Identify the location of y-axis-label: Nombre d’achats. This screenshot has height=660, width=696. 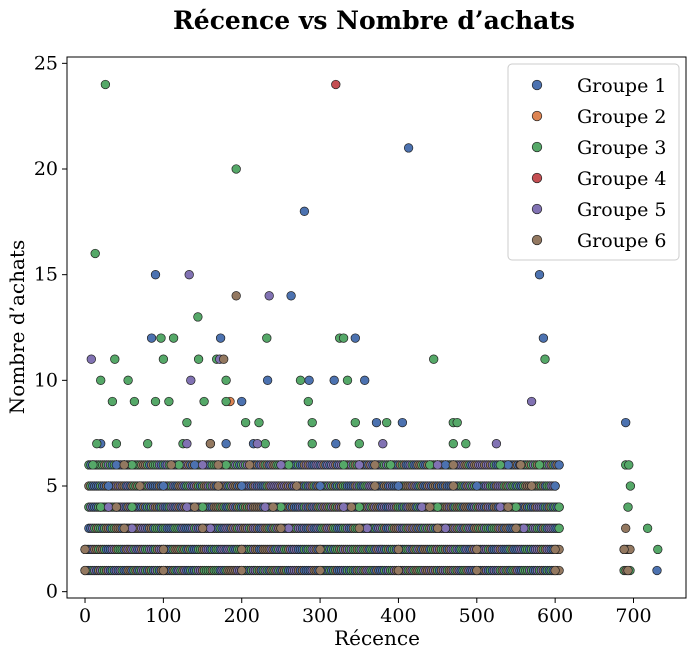
(17, 327).